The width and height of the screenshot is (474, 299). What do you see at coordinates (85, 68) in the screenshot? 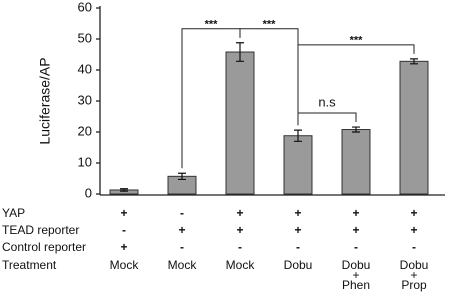
I see `y-tick-label: 40` at bounding box center [85, 68].